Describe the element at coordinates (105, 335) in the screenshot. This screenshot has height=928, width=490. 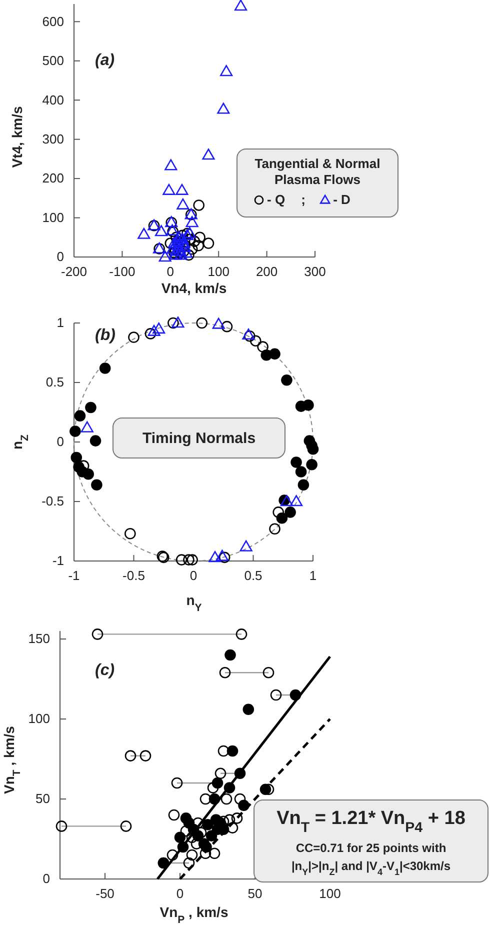
I see `annotation: (b)` at that location.